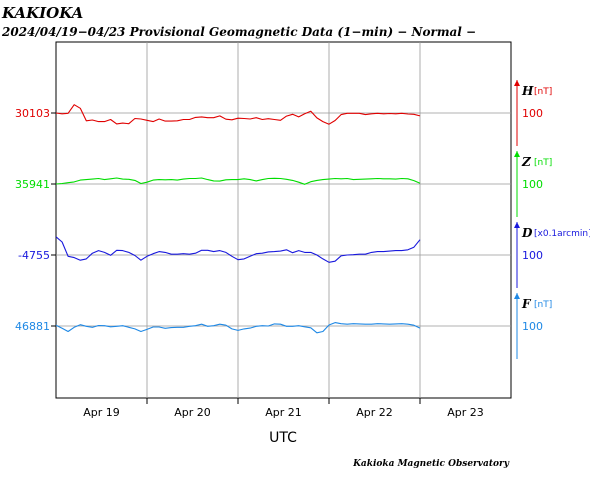 This screenshot has width=590, height=483. I want to click on series-line-f, so click(238, 328).